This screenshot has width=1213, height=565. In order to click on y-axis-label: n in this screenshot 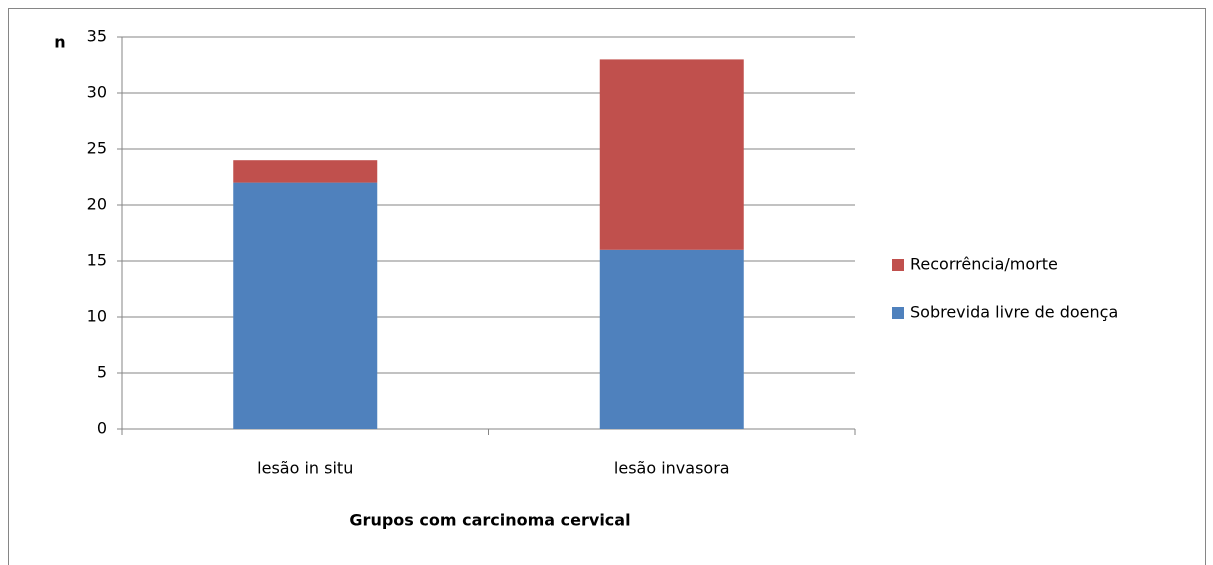, I will do `click(59, 42)`.